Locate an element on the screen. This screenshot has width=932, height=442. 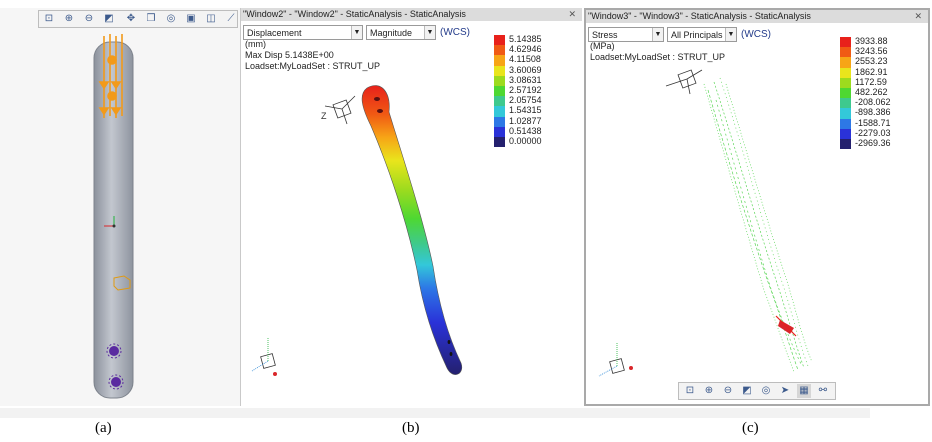
view-triad-icon is located at coordinates (684, 82).